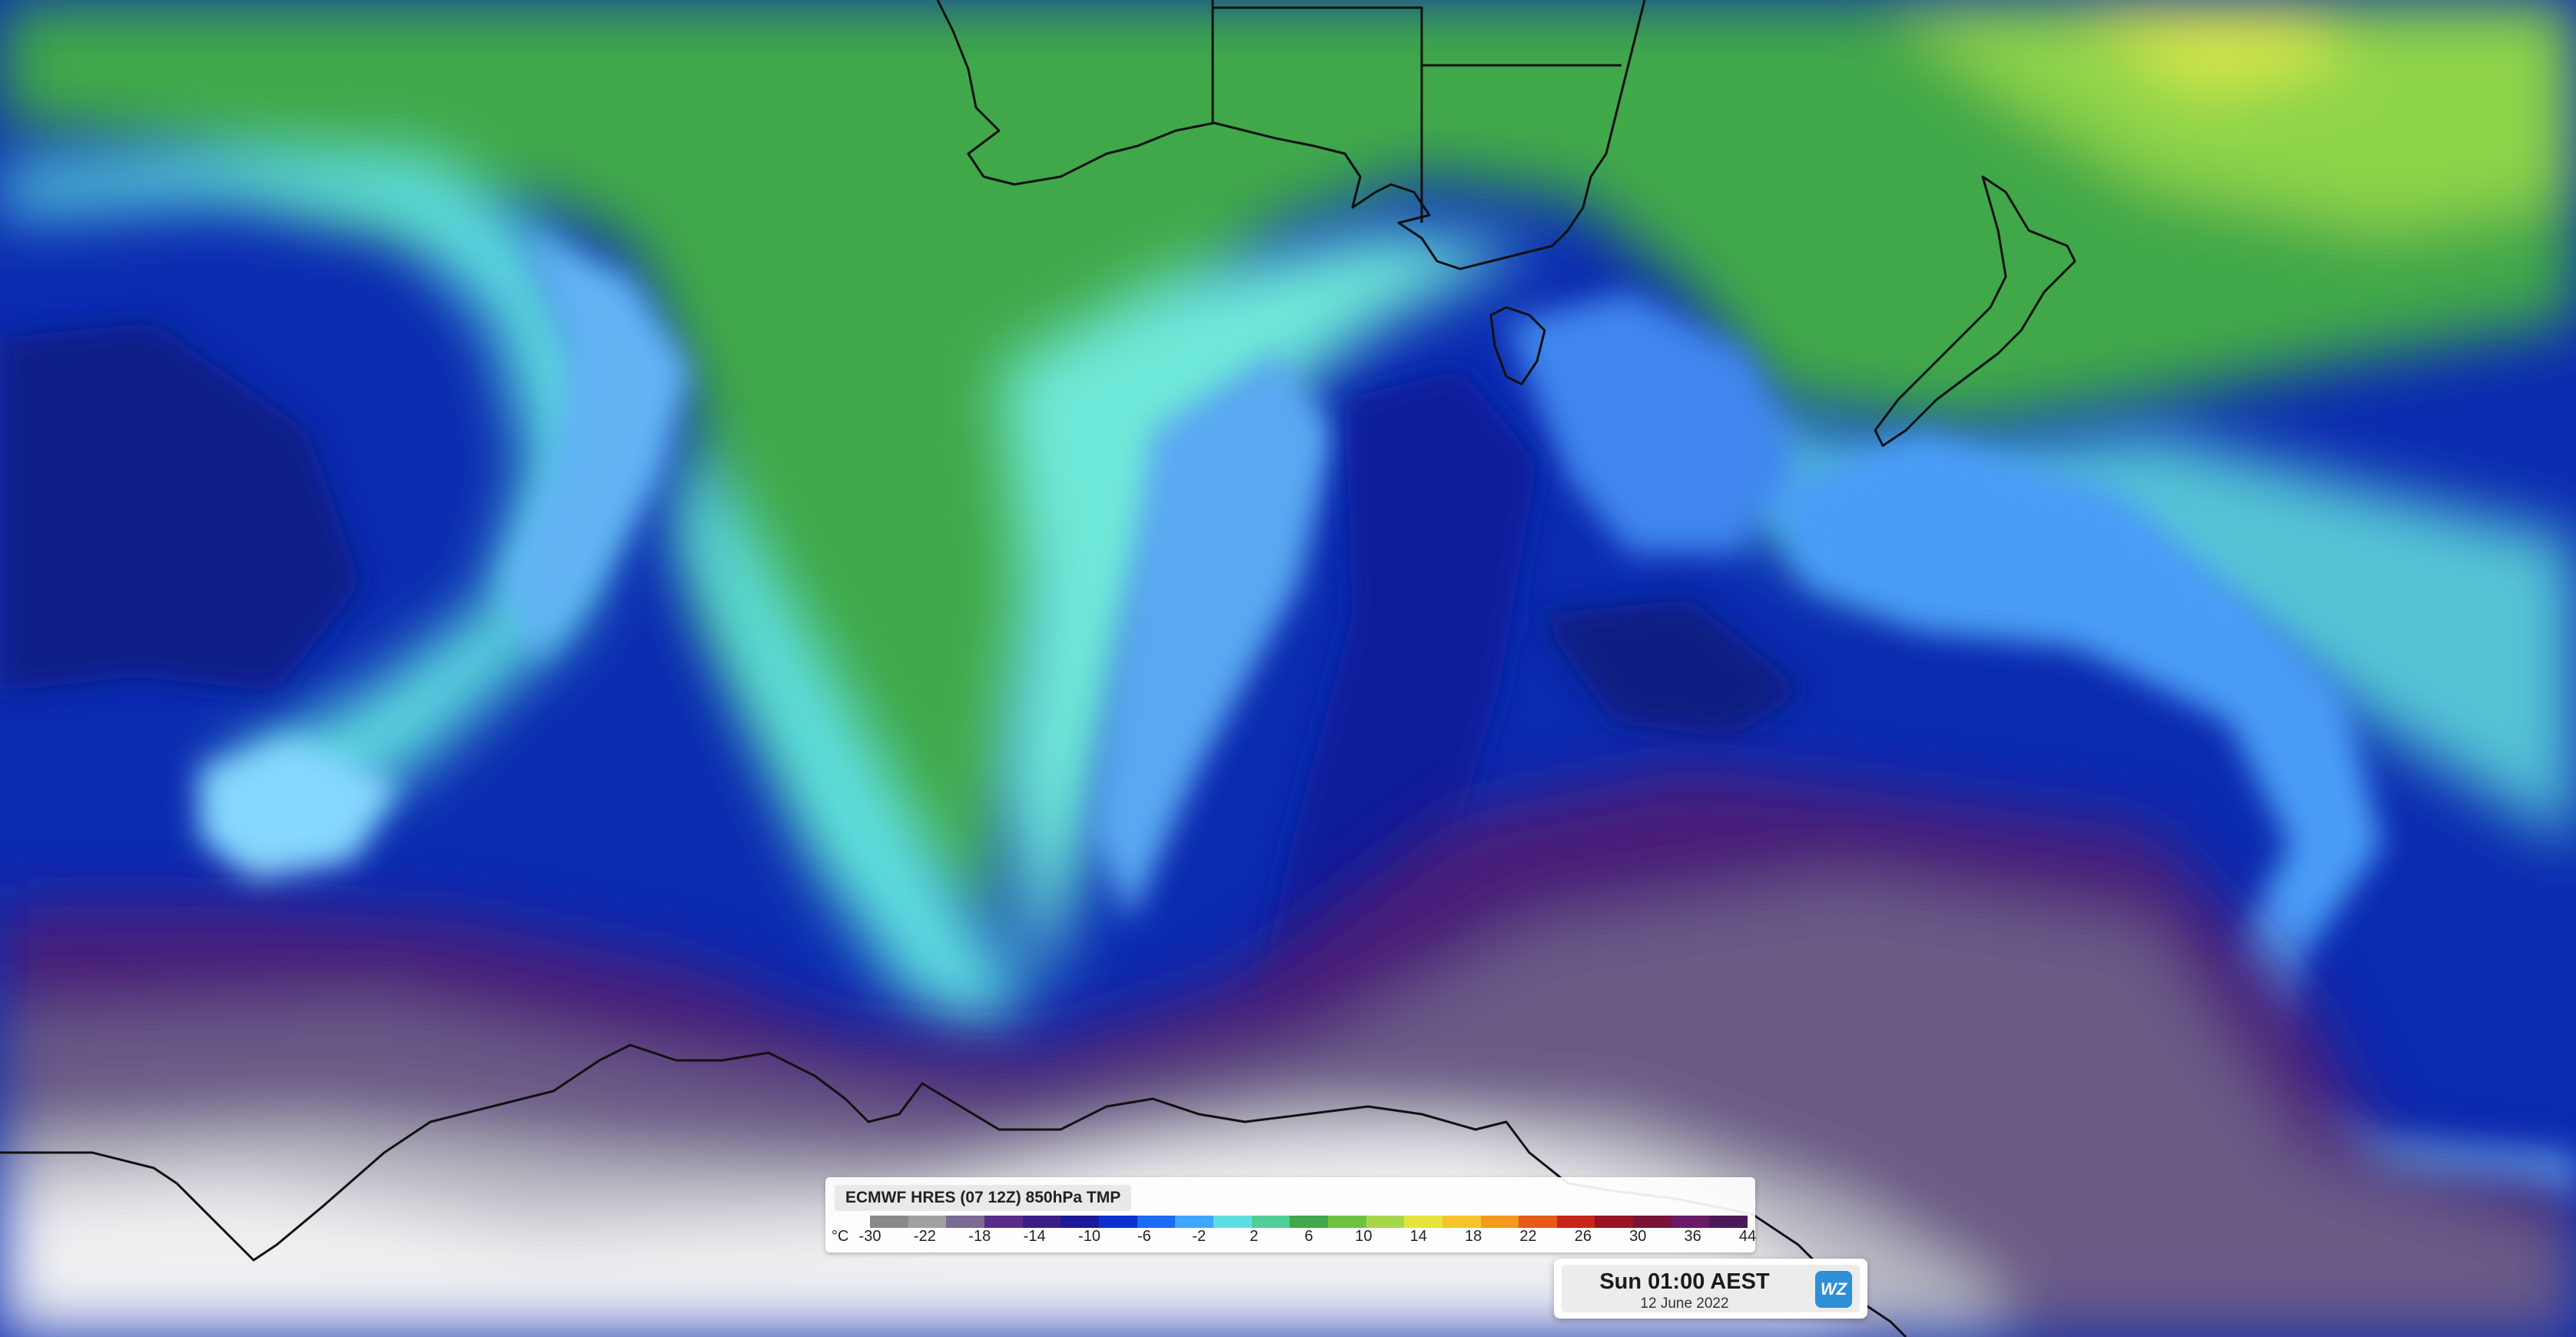 This screenshot has width=2576, height=1337. Describe the element at coordinates (1638, 1236) in the screenshot. I see `legend-label: 30` at that location.